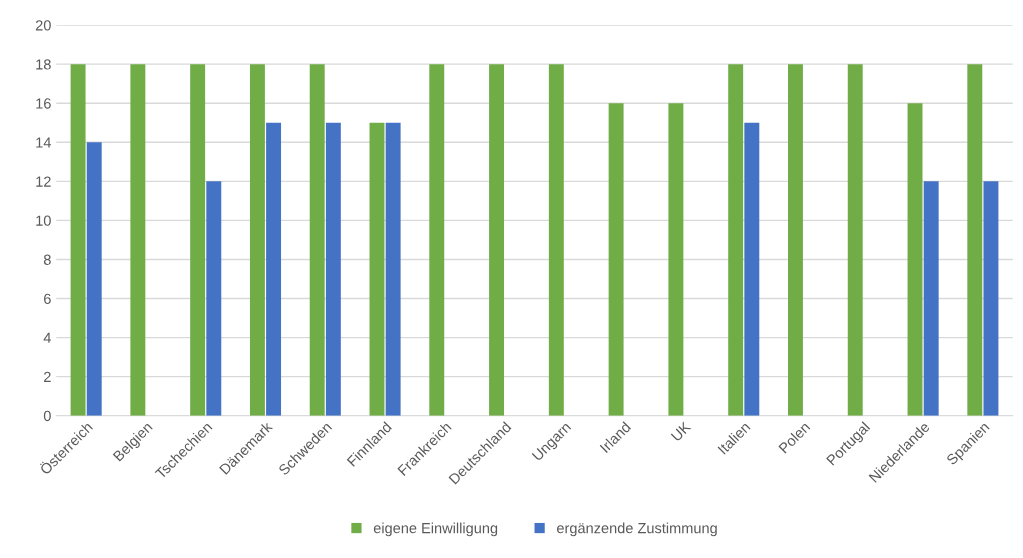 The width and height of the screenshot is (1023, 558). What do you see at coordinates (47, 337) in the screenshot?
I see `y-tick-label: 4` at bounding box center [47, 337].